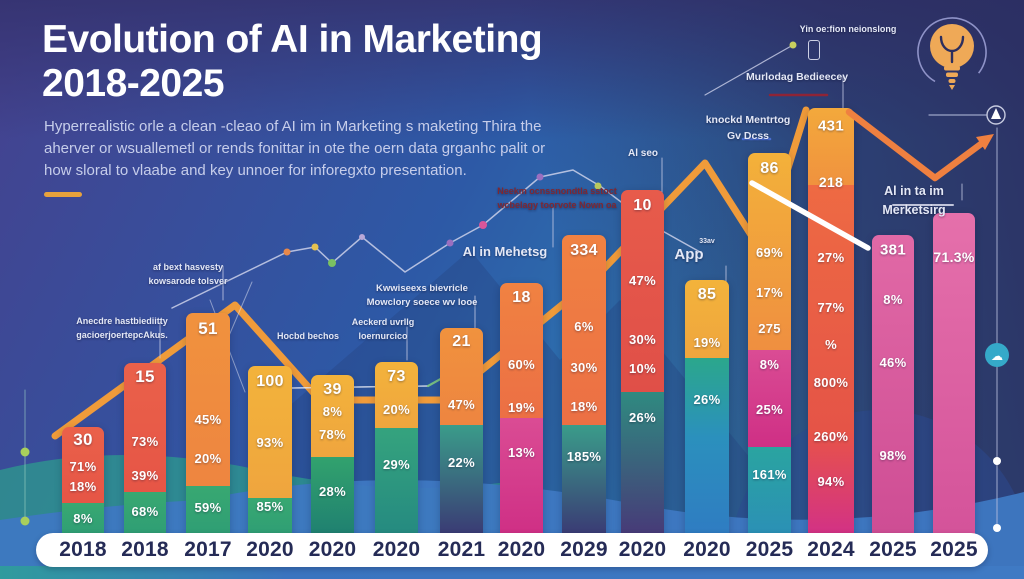  I want to click on bar-4-2020: 39 8% 78% 28%, so click(332, 455).